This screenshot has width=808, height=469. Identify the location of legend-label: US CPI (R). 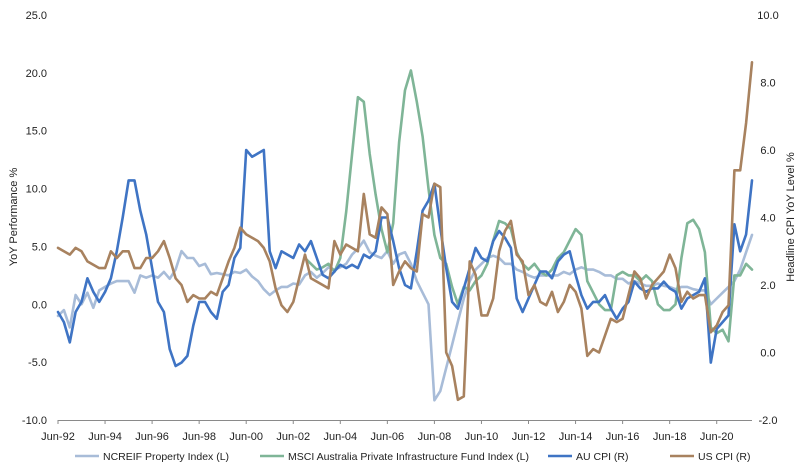
(724, 457).